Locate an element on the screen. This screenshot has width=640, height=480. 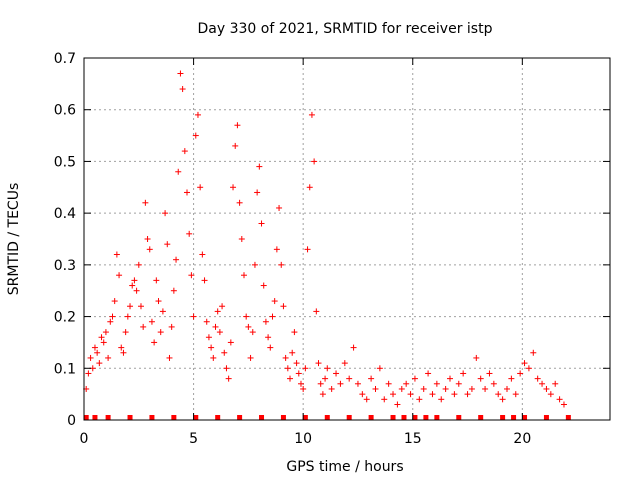
y-tick-label: 0.6 is located at coordinates (65, 111).